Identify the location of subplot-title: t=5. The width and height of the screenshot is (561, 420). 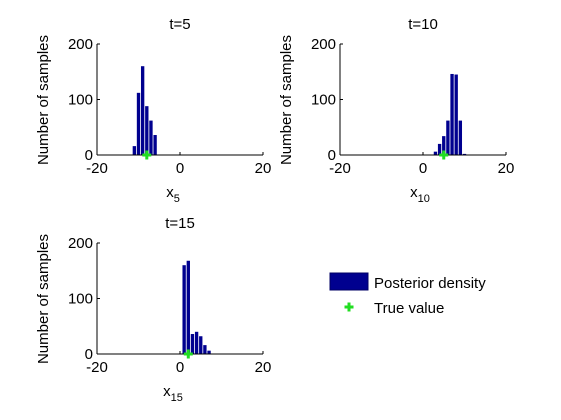
(179, 24).